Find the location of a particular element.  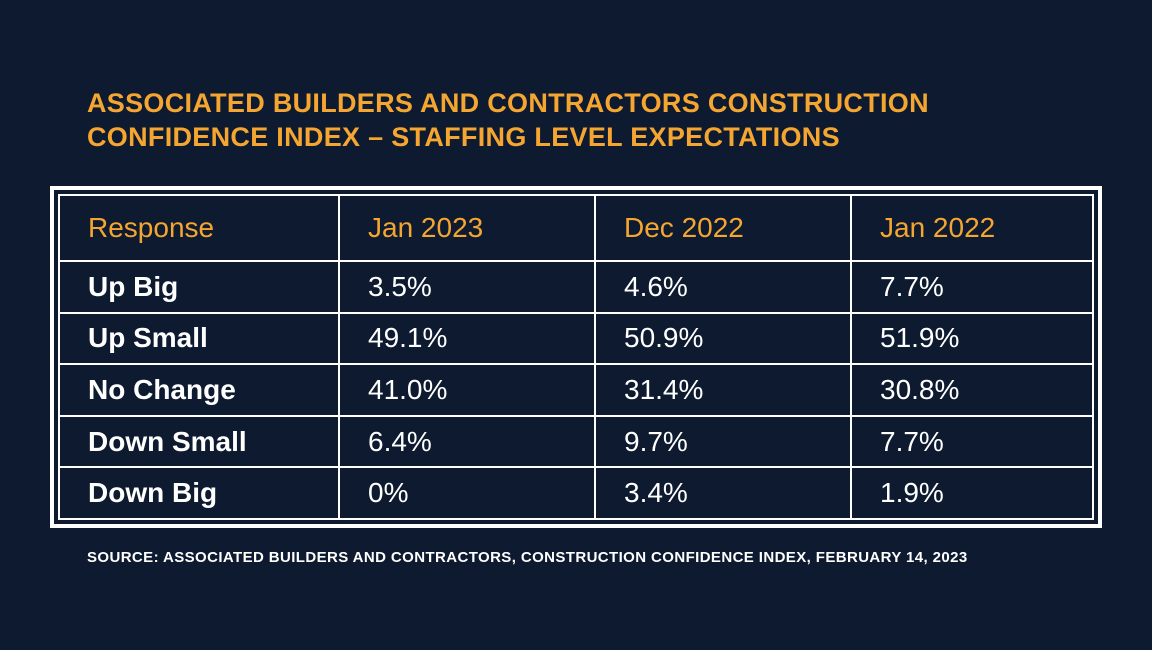

row-label-no-change: No Change is located at coordinates (199, 390).